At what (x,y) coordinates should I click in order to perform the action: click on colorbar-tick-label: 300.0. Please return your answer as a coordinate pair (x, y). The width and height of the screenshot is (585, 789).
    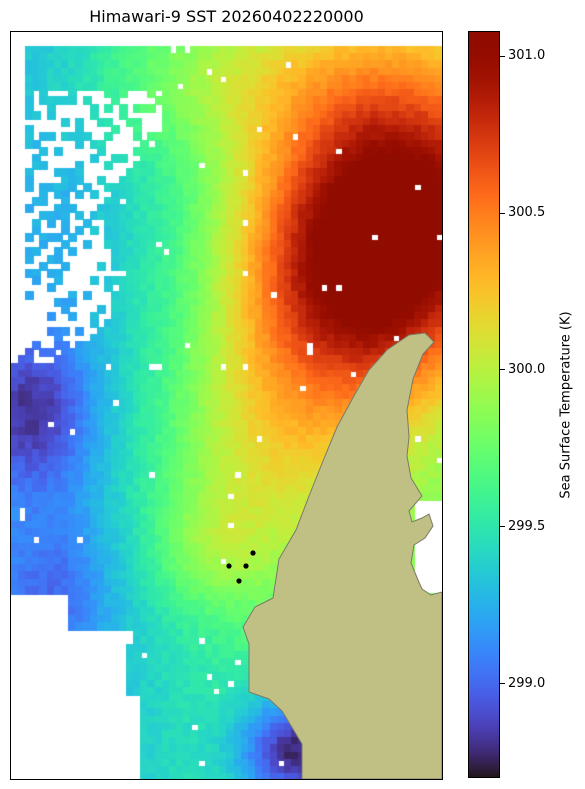
    Looking at the image, I should click on (527, 369).